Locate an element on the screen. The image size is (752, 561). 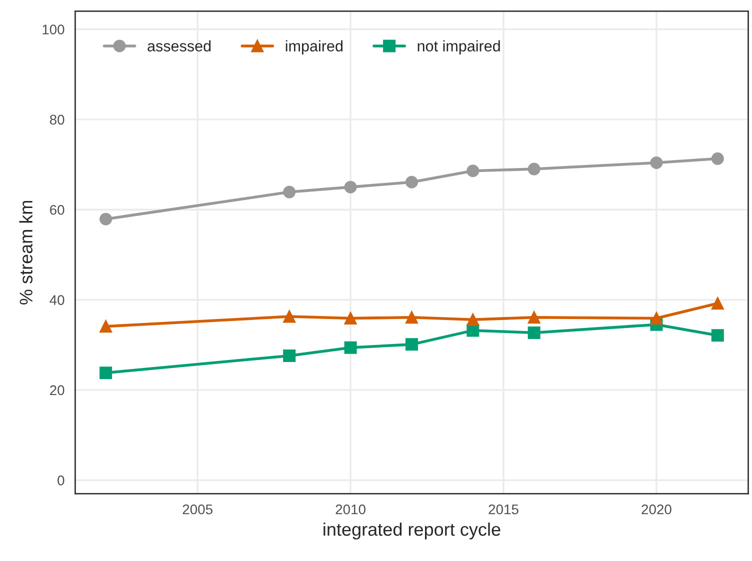
y-tick-label: 40 is located at coordinates (57, 300).